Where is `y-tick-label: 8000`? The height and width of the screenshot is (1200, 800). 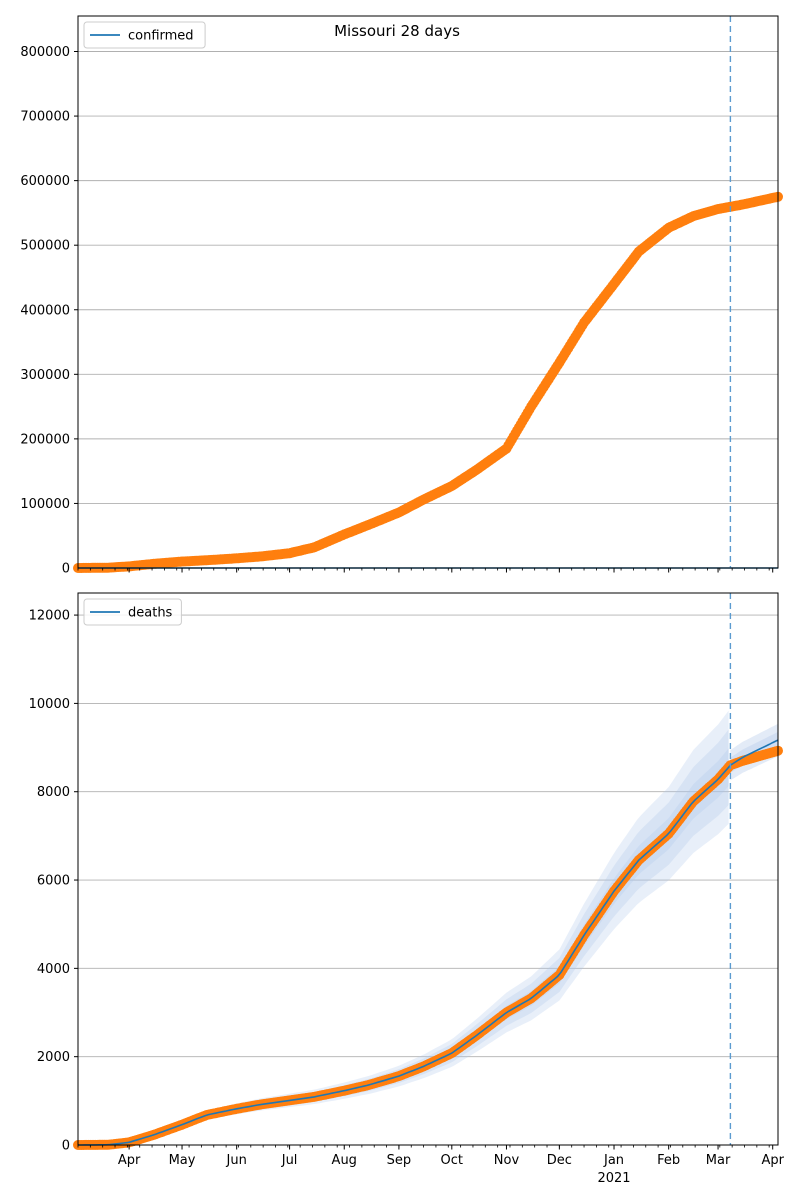
y-tick-label: 8000 is located at coordinates (53, 792).